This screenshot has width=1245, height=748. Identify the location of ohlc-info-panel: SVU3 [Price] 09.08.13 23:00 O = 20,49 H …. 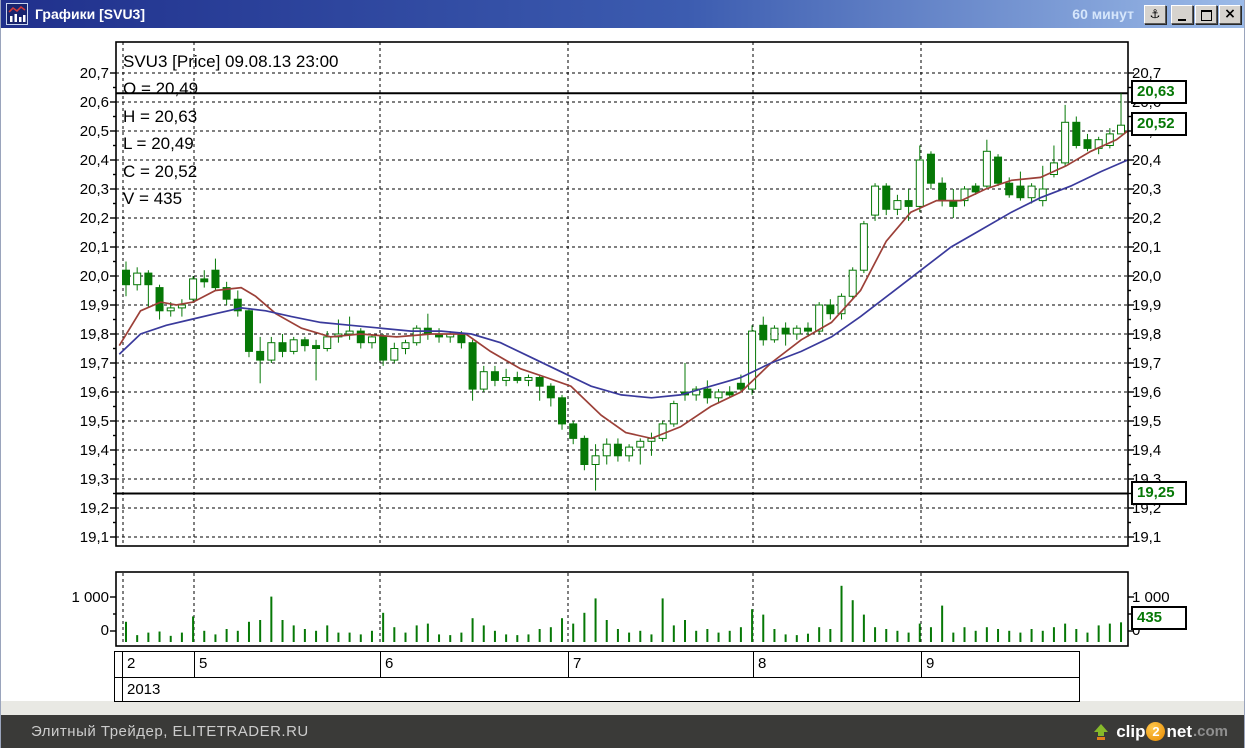
(230, 130).